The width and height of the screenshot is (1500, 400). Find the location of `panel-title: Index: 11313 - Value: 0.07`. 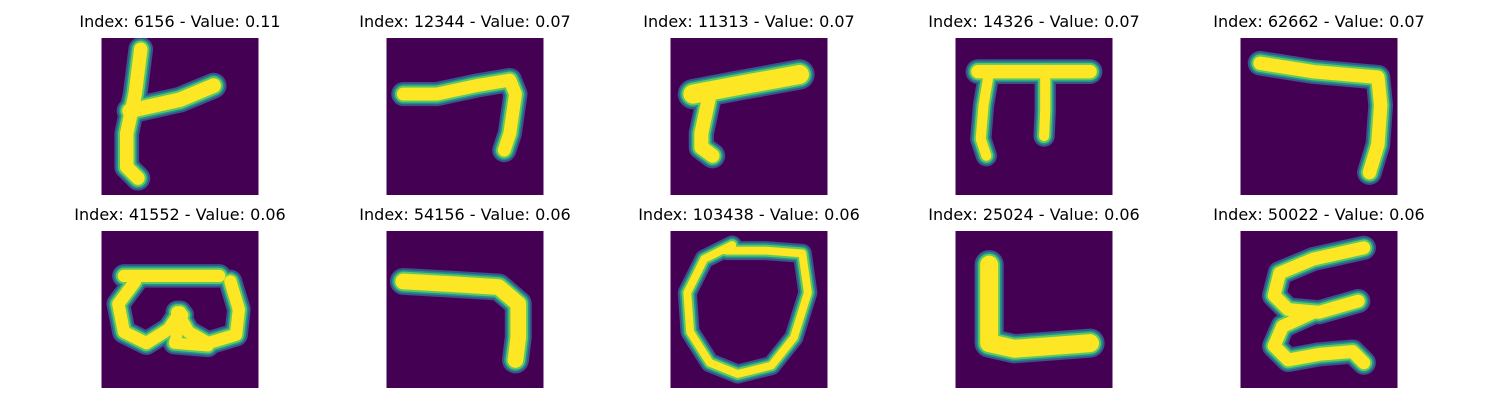

panel-title: Index: 11313 - Value: 0.07 is located at coordinates (749, 21).